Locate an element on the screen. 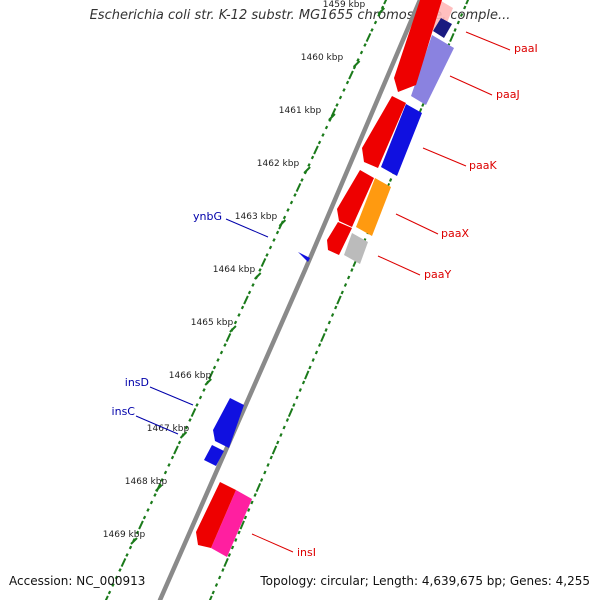 The height and width of the screenshot is (600, 600). kbp-tick-label: 1464 kbp is located at coordinates (234, 270).